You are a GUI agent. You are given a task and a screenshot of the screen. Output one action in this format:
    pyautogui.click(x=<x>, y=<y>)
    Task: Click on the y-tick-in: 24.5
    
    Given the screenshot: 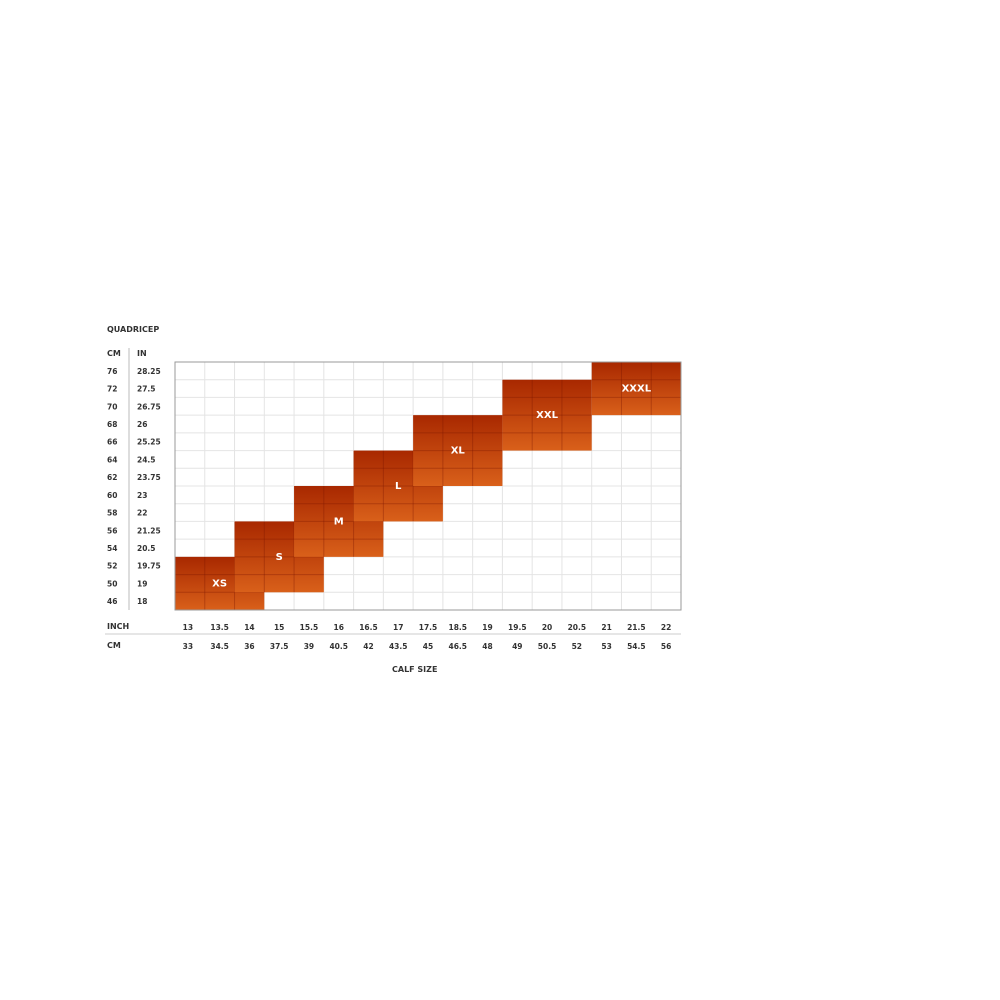 What is the action you would take?
    pyautogui.click(x=146, y=459)
    